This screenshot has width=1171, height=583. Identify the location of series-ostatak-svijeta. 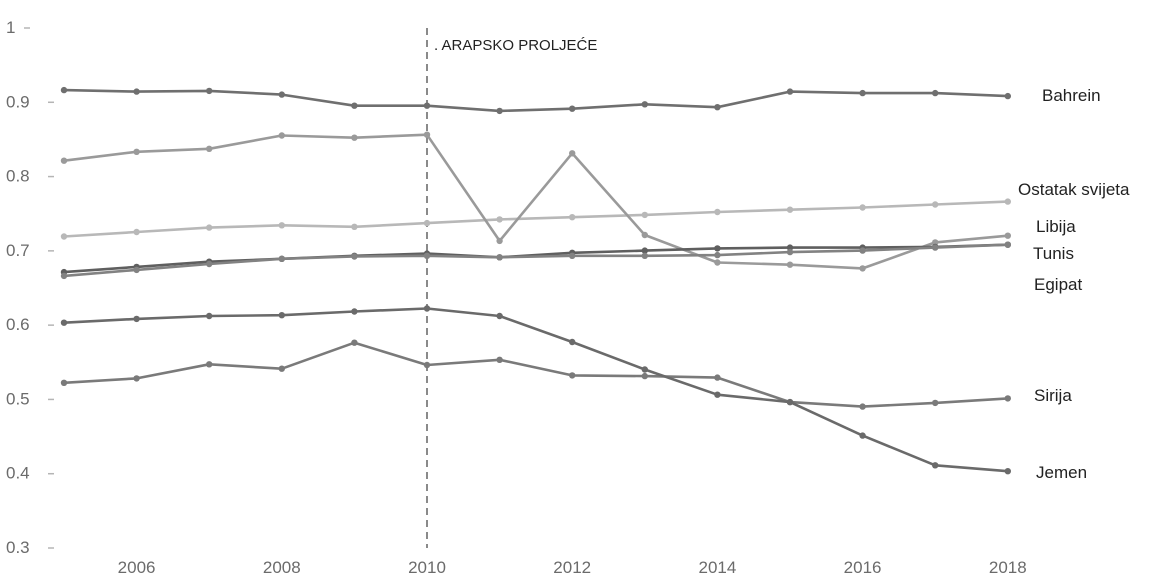
(535, 219).